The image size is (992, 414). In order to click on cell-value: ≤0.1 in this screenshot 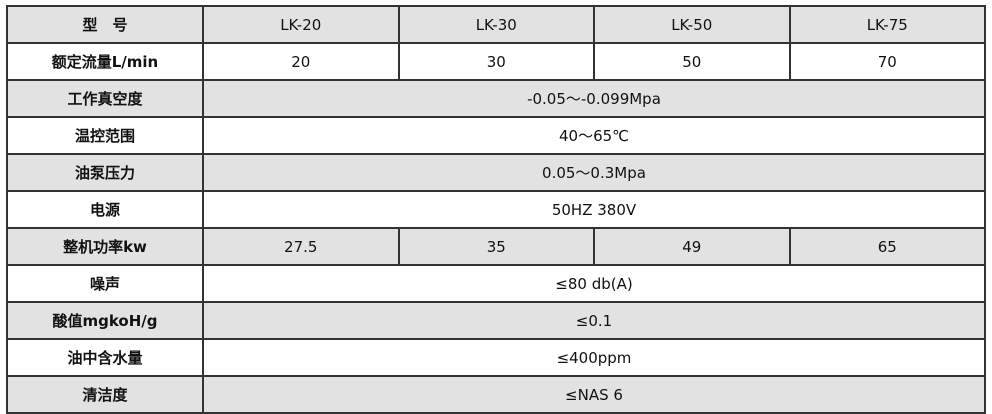, I will do `click(594, 320)`.